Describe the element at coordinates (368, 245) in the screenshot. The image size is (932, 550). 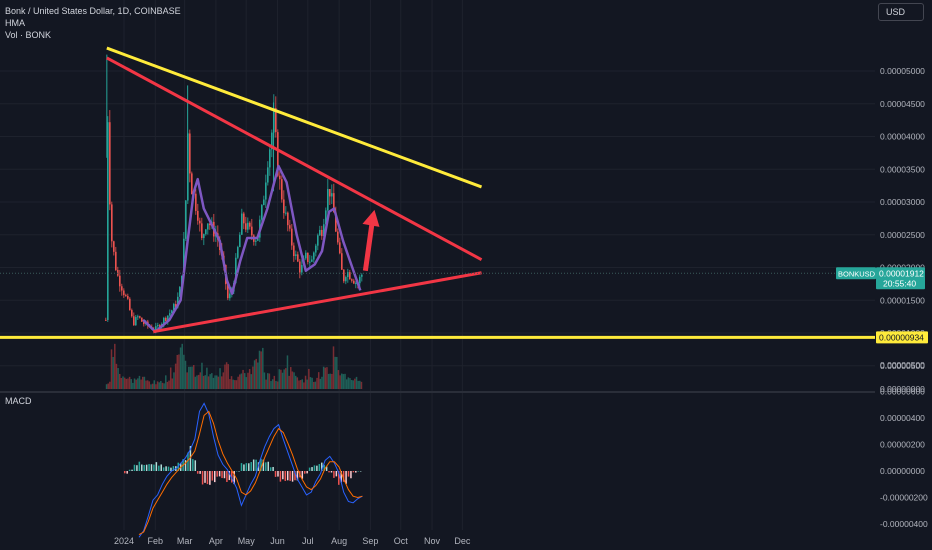
I see `projection-arrow-shaft` at that location.